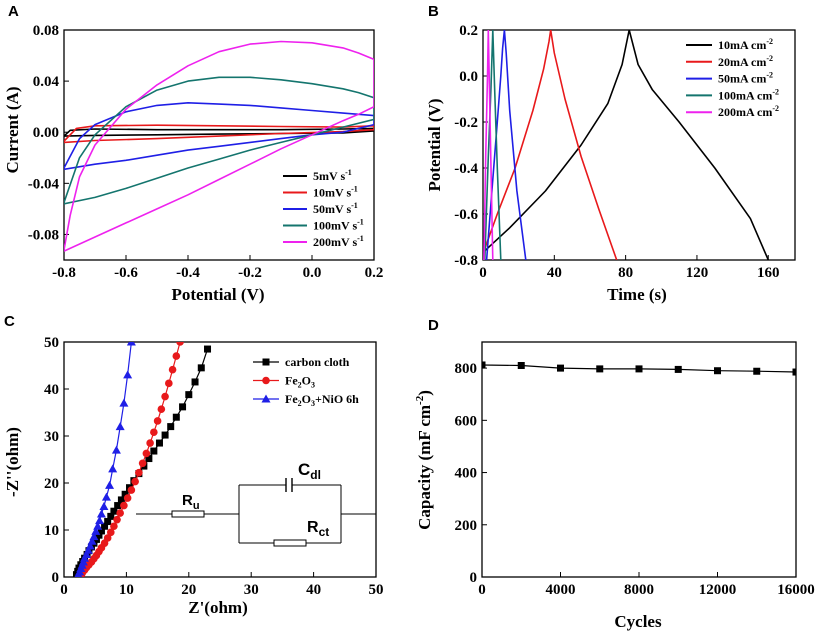 This screenshot has height=637, width=829. What do you see at coordinates (9, 321) in the screenshot?
I see `panel-letter-c: C` at bounding box center [9, 321].